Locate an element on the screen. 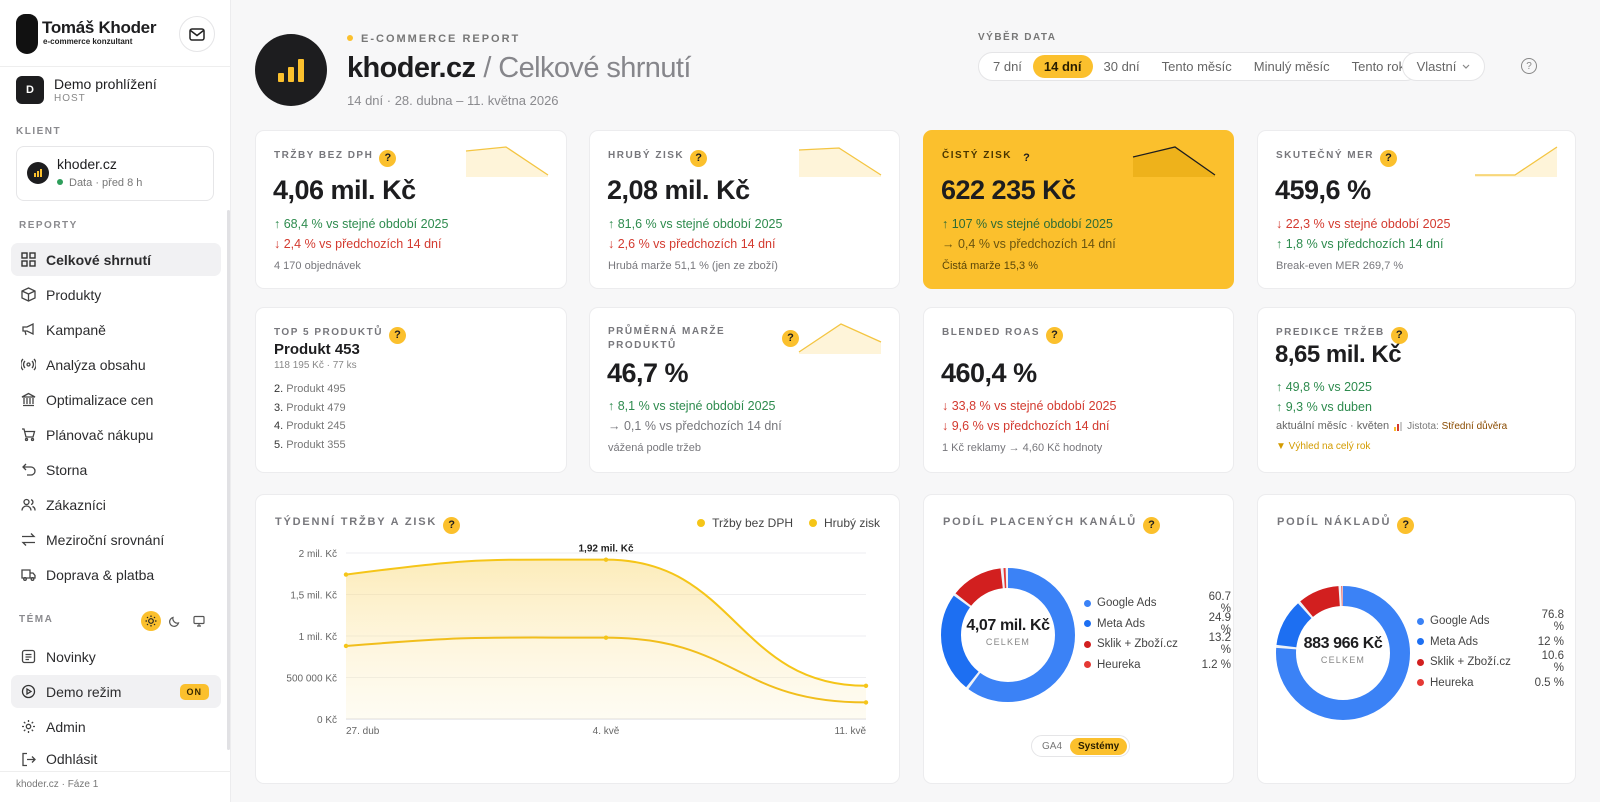 Image resolution: width=1600 pixels, height=802 pixels. confidence-bars-icon is located at coordinates (1398, 426).